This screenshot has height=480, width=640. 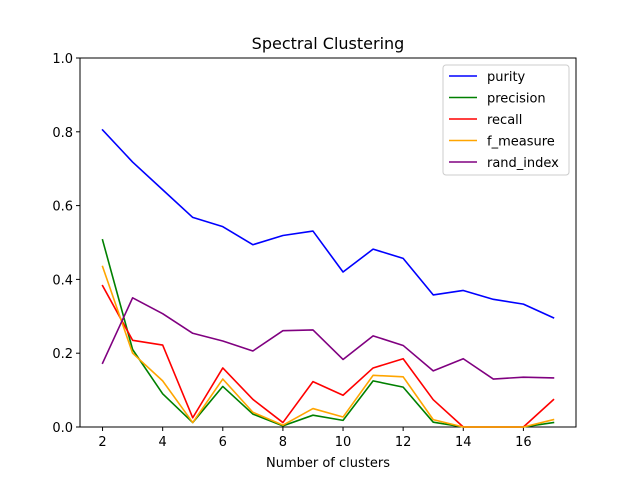 I want to click on legend-label-purity: purity, so click(x=506, y=77).